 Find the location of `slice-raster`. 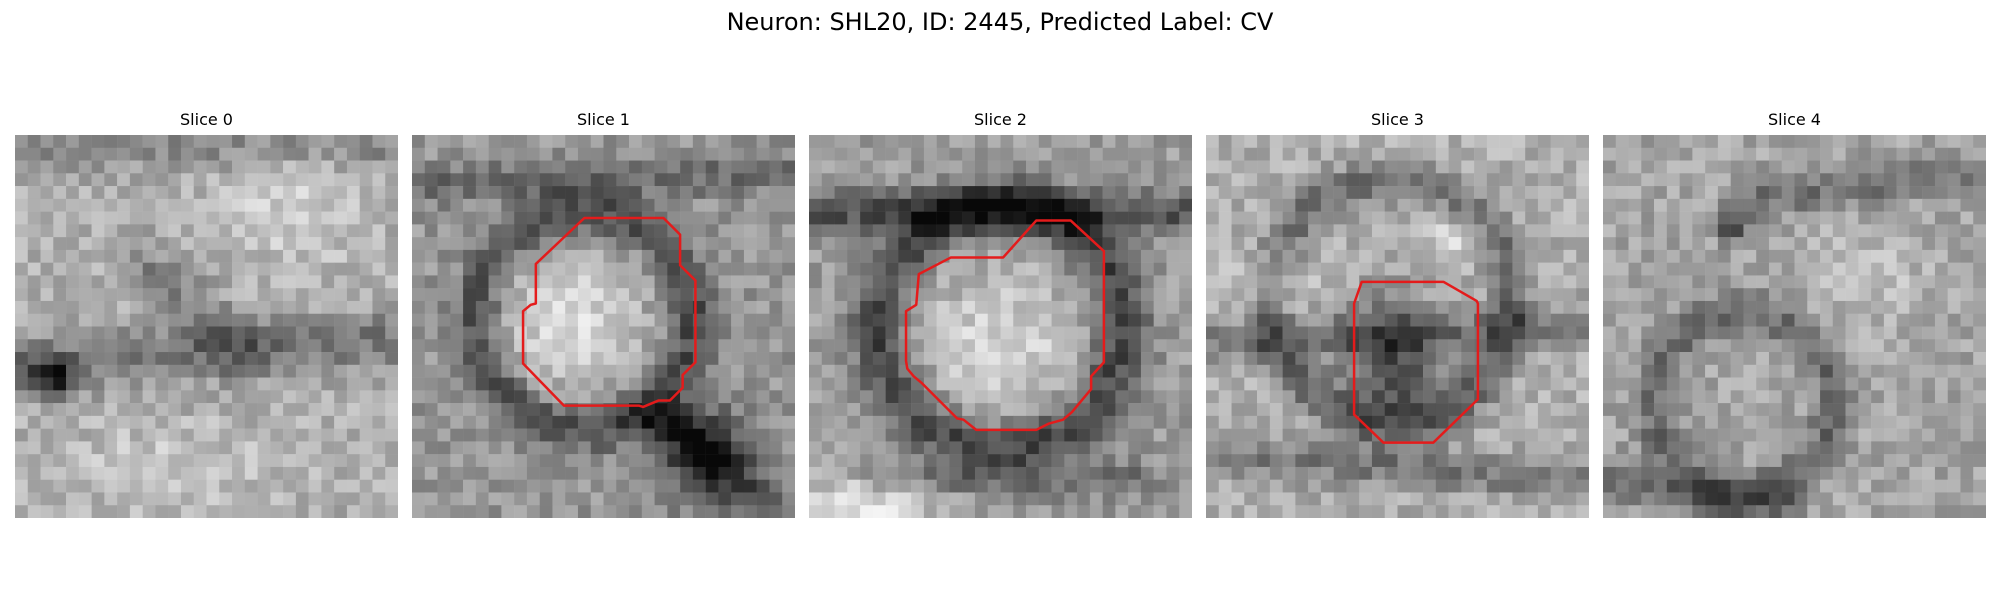

slice-raster is located at coordinates (206, 326).